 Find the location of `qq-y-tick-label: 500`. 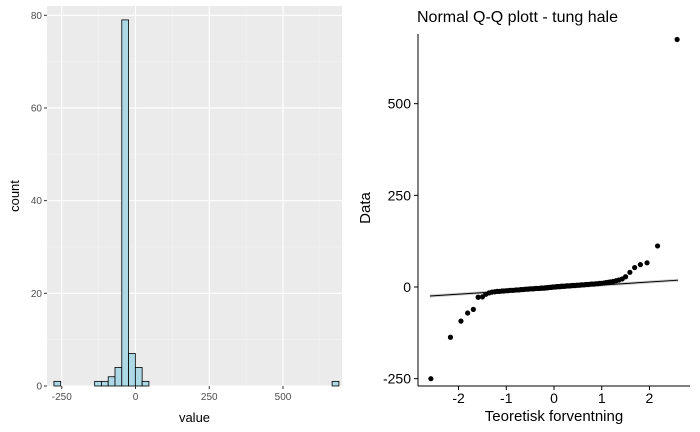

qq-y-tick-label: 500 is located at coordinates (400, 104).